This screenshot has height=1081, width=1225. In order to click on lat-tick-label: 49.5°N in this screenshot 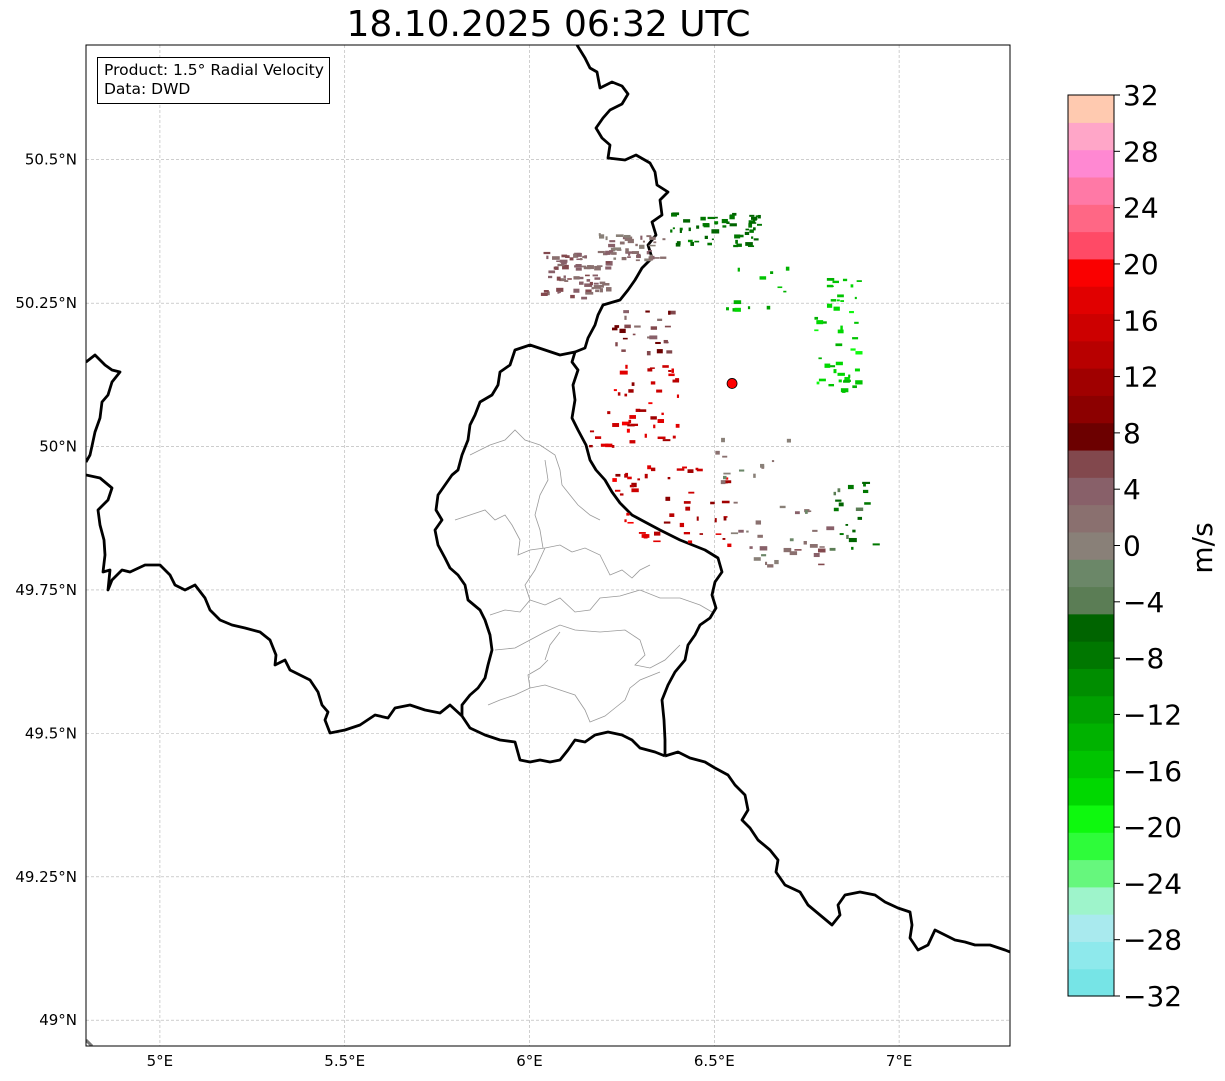, I will do `click(51, 733)`.